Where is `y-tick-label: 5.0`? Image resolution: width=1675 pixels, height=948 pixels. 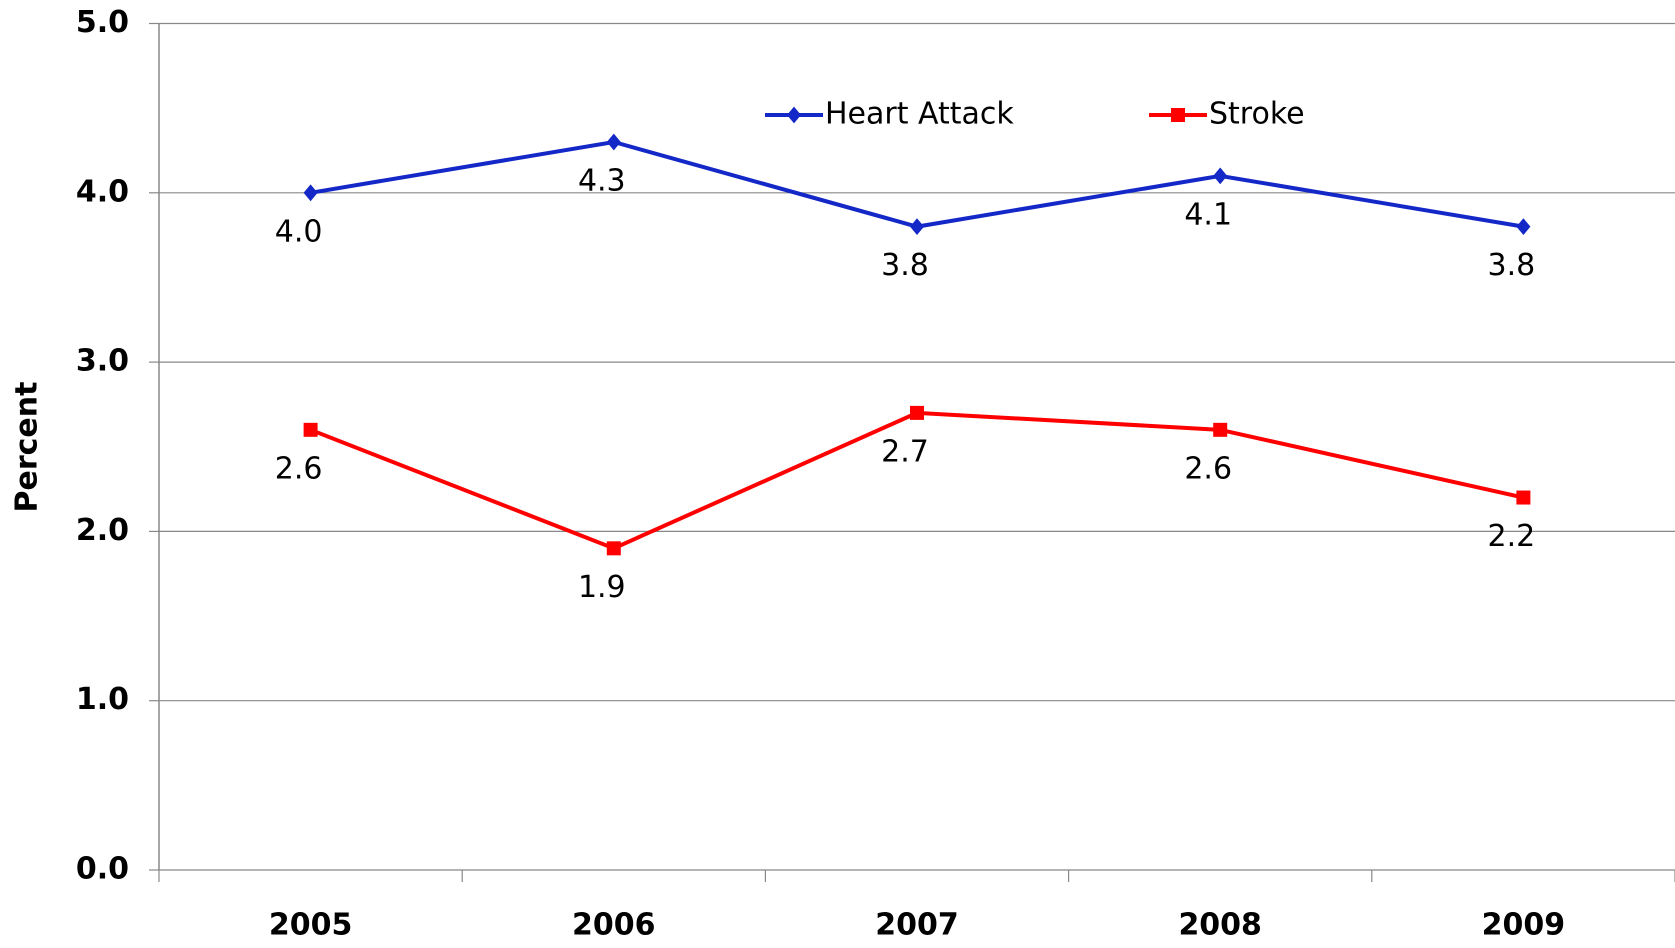
y-tick-label: 5.0 is located at coordinates (102, 22).